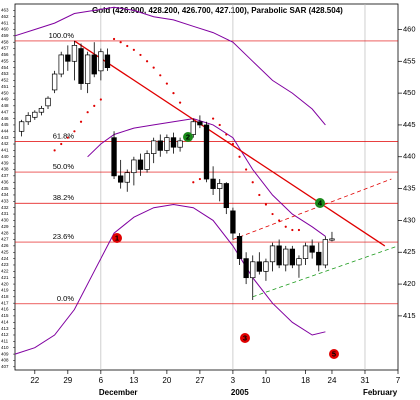  Describe the element at coordinates (5, 169) in the screenshot. I see `y-left-tick-label: 438` at that location.